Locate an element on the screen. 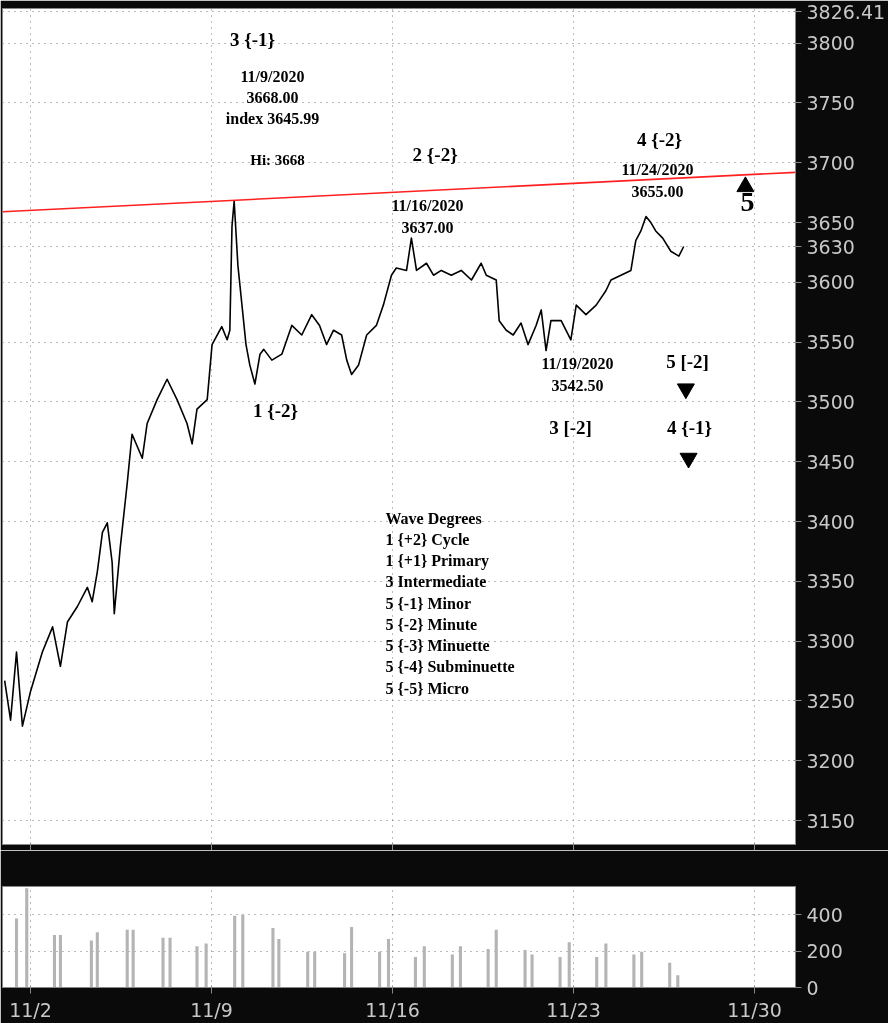 This screenshot has height=1023, width=888. x-tick-label: 11/30 is located at coordinates (754, 1009).